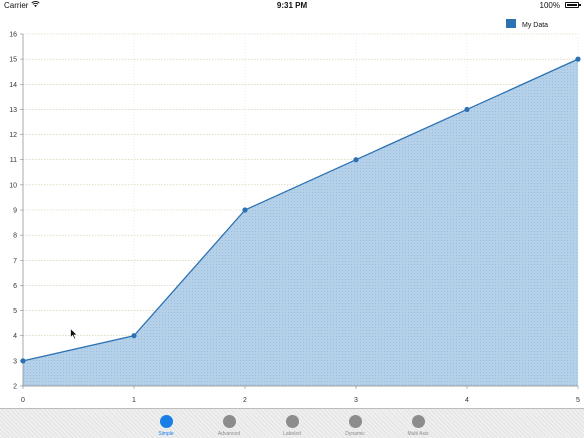 The width and height of the screenshot is (584, 438). Describe the element at coordinates (15, 361) in the screenshot. I see `y-tick-label: 3` at that location.